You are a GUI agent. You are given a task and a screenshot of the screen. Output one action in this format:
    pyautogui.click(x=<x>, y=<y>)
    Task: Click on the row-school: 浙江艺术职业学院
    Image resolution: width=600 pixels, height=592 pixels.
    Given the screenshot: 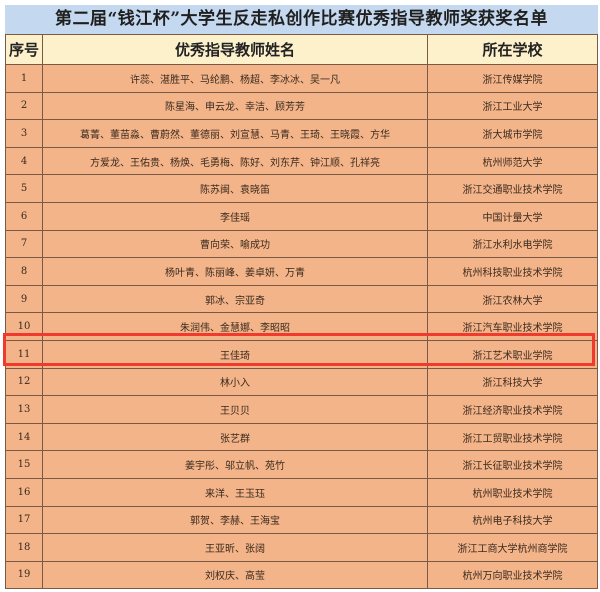 What is the action you would take?
    pyautogui.click(x=512, y=354)
    